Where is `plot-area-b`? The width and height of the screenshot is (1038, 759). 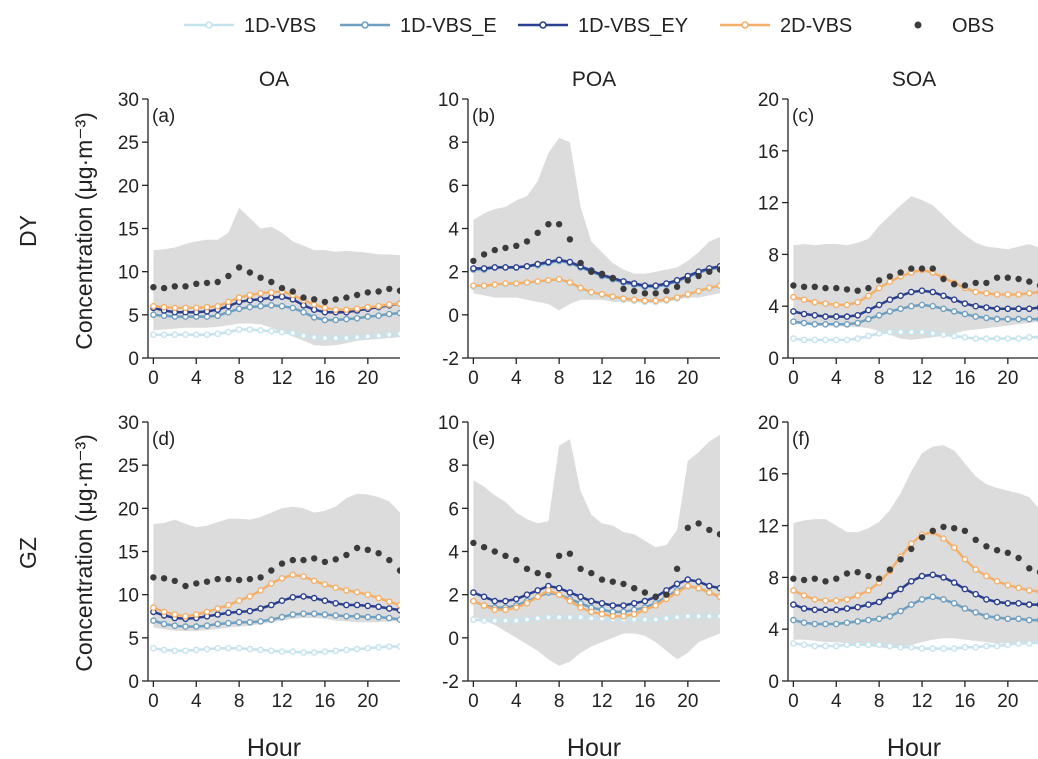 plot-area-b is located at coordinates (595, 224).